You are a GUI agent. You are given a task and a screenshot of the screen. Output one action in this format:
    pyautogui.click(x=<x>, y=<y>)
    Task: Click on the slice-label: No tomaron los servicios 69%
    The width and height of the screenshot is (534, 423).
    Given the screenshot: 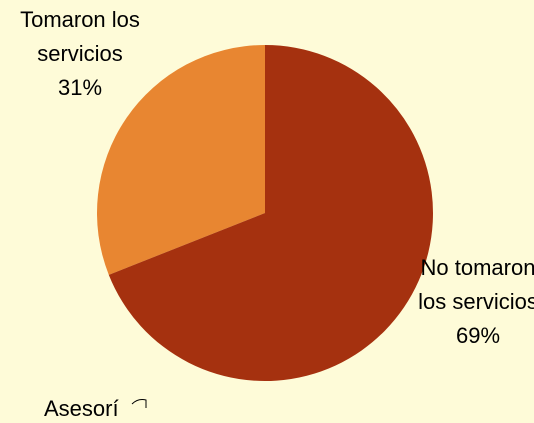 What is the action you would take?
    pyautogui.click(x=476, y=302)
    